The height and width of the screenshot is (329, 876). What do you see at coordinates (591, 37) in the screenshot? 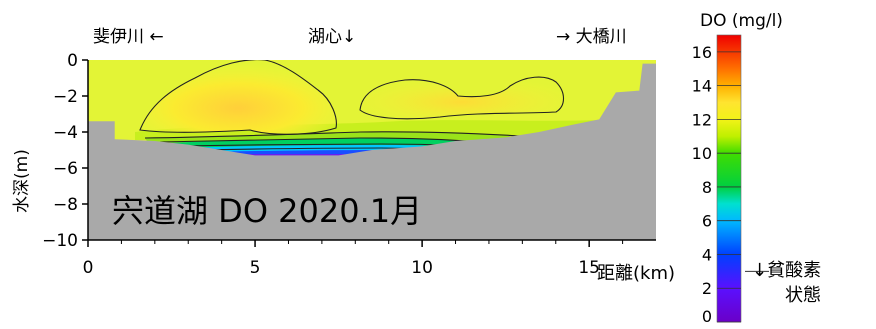
I see `annotation-right: → 大橋川` at bounding box center [591, 37].